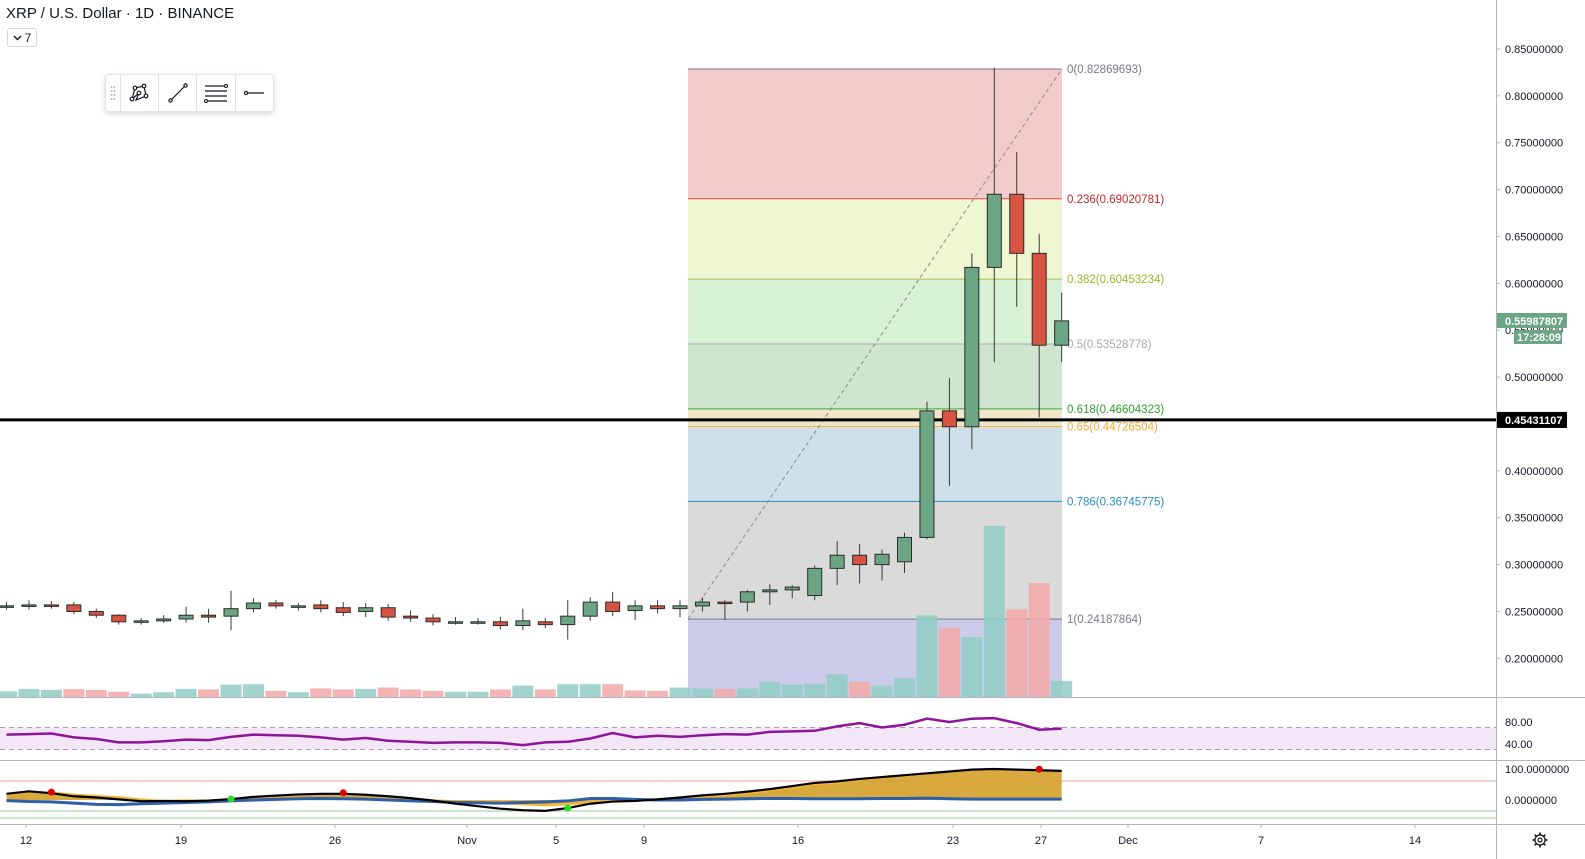 The height and width of the screenshot is (859, 1585). What do you see at coordinates (1534, 519) in the screenshot?
I see `price-tick-label: 0.35000000` at bounding box center [1534, 519].